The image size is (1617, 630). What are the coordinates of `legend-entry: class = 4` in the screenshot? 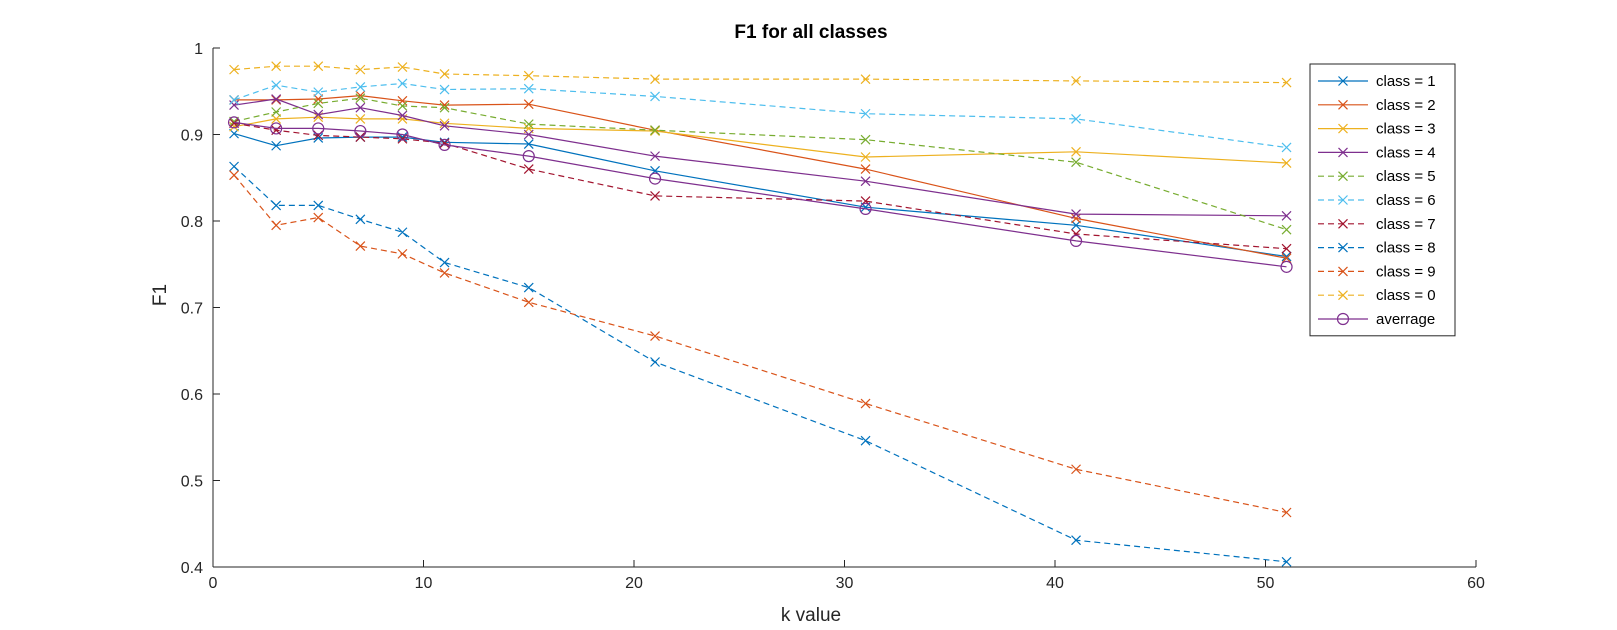 It's located at (1377, 152).